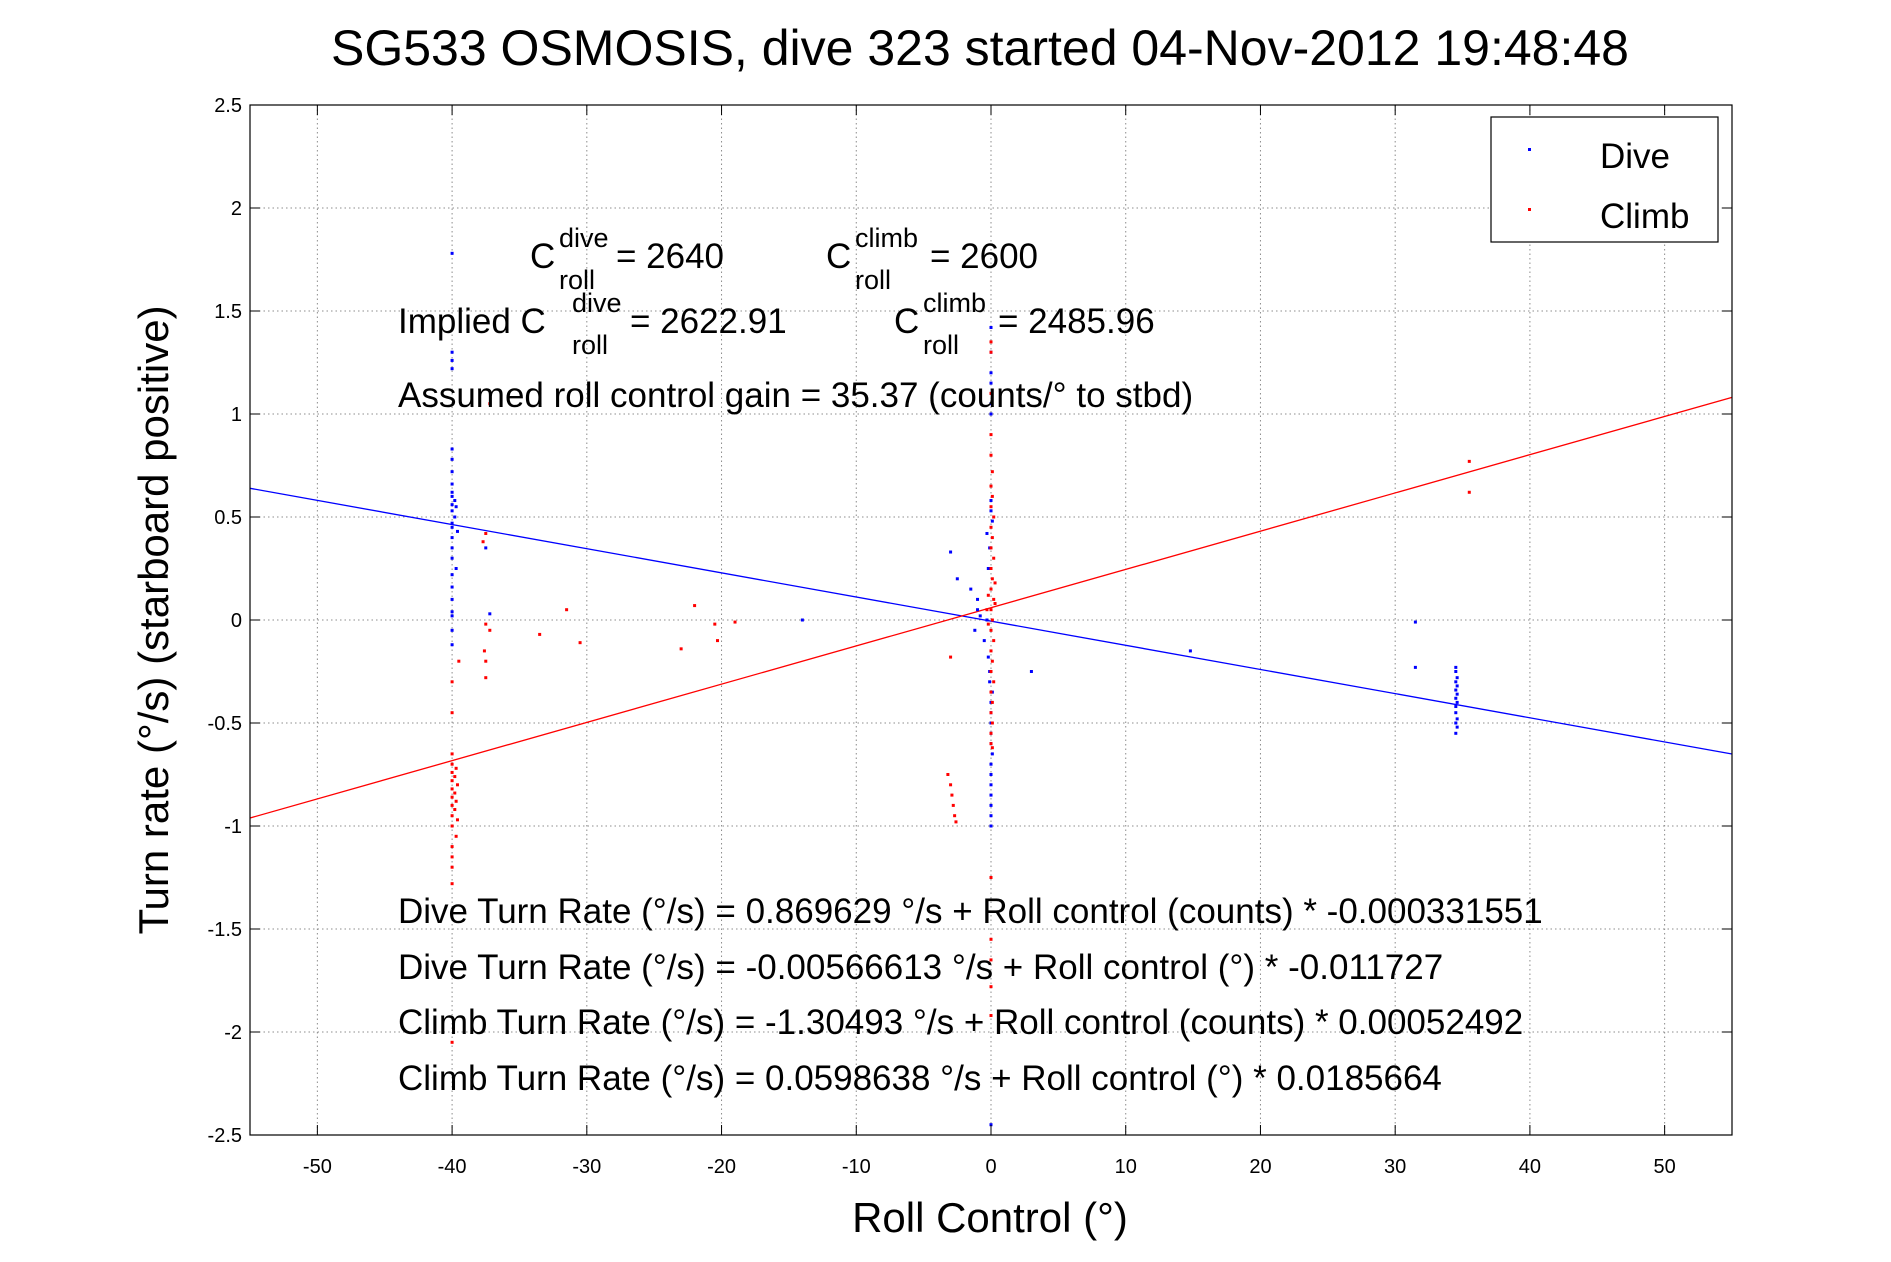 This screenshot has width=1891, height=1262. I want to click on x-tick-label: 50, so click(1665, 1167).